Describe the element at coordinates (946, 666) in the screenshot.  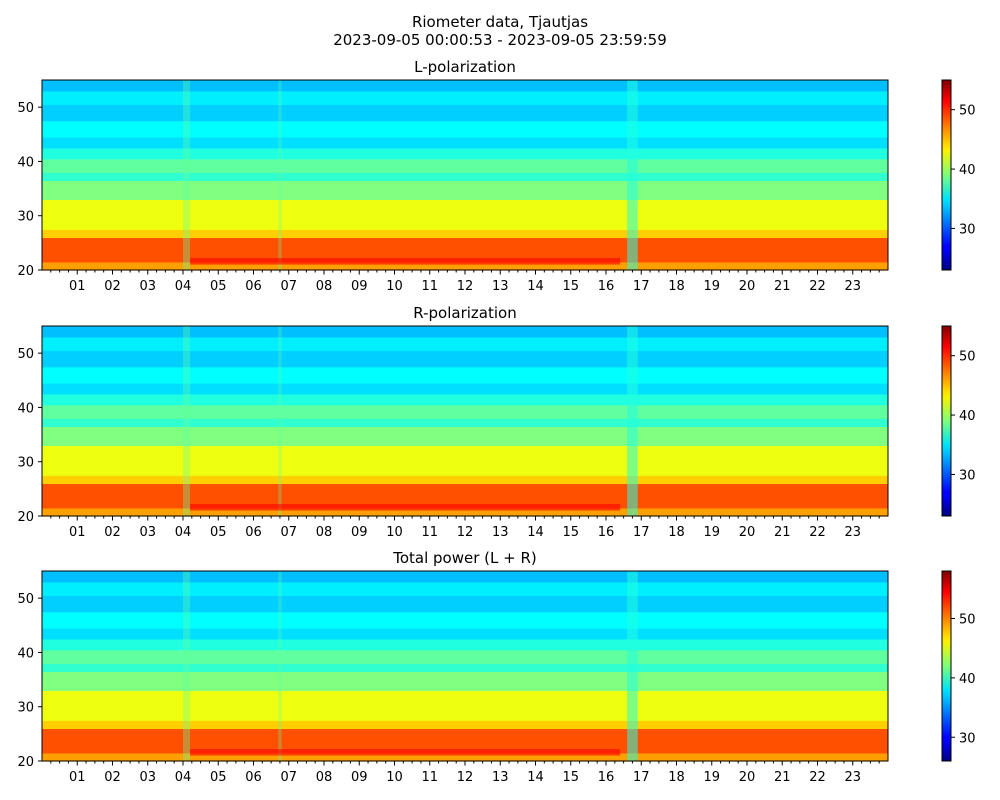
I see `colorbar-gradient` at that location.